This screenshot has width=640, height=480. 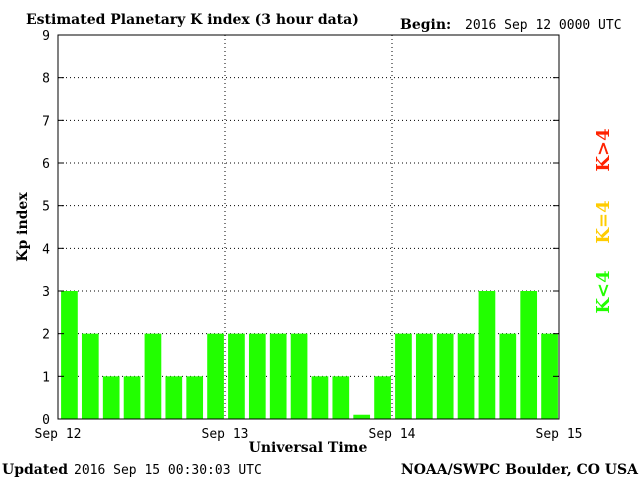 What do you see at coordinates (46, 292) in the screenshot?
I see `y-tick-label: 3` at bounding box center [46, 292].